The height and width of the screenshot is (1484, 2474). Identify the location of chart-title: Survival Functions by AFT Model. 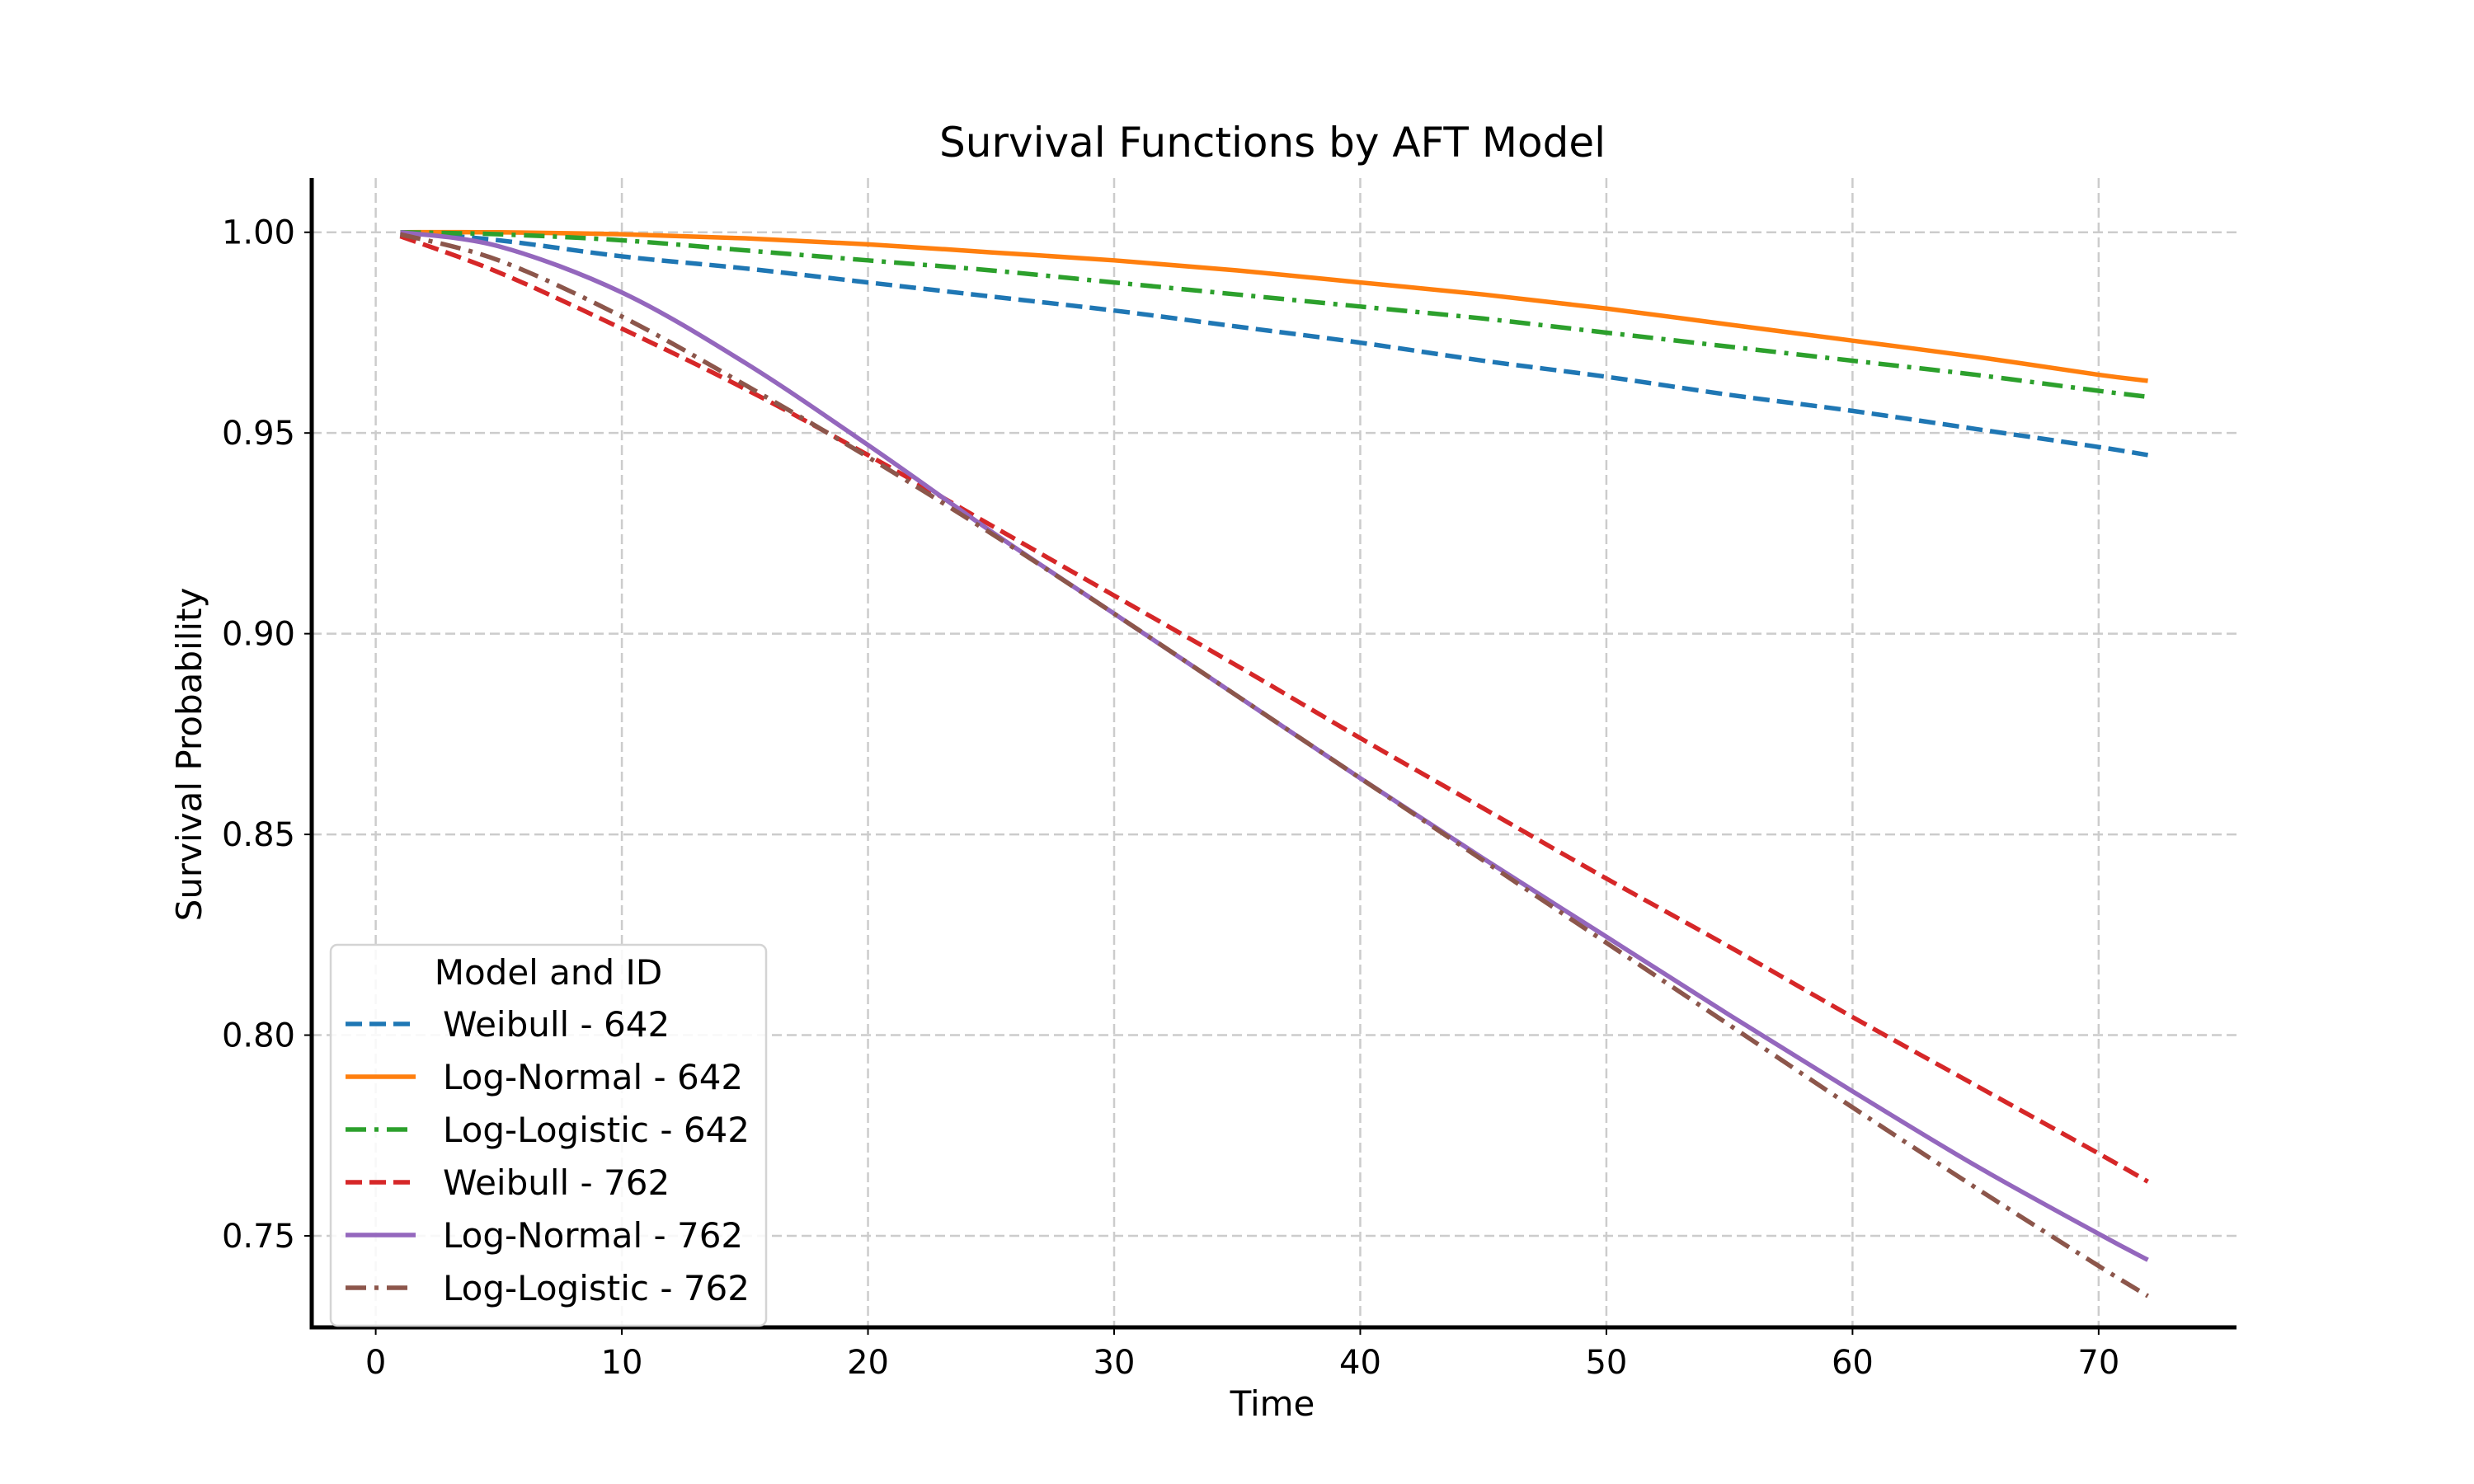
(1272, 143).